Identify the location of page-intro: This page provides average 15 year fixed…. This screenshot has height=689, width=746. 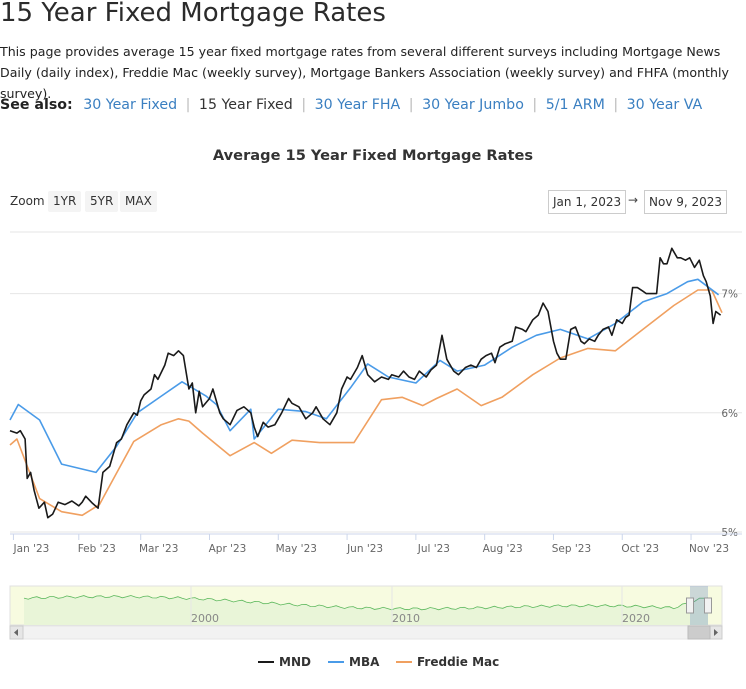
(364, 72).